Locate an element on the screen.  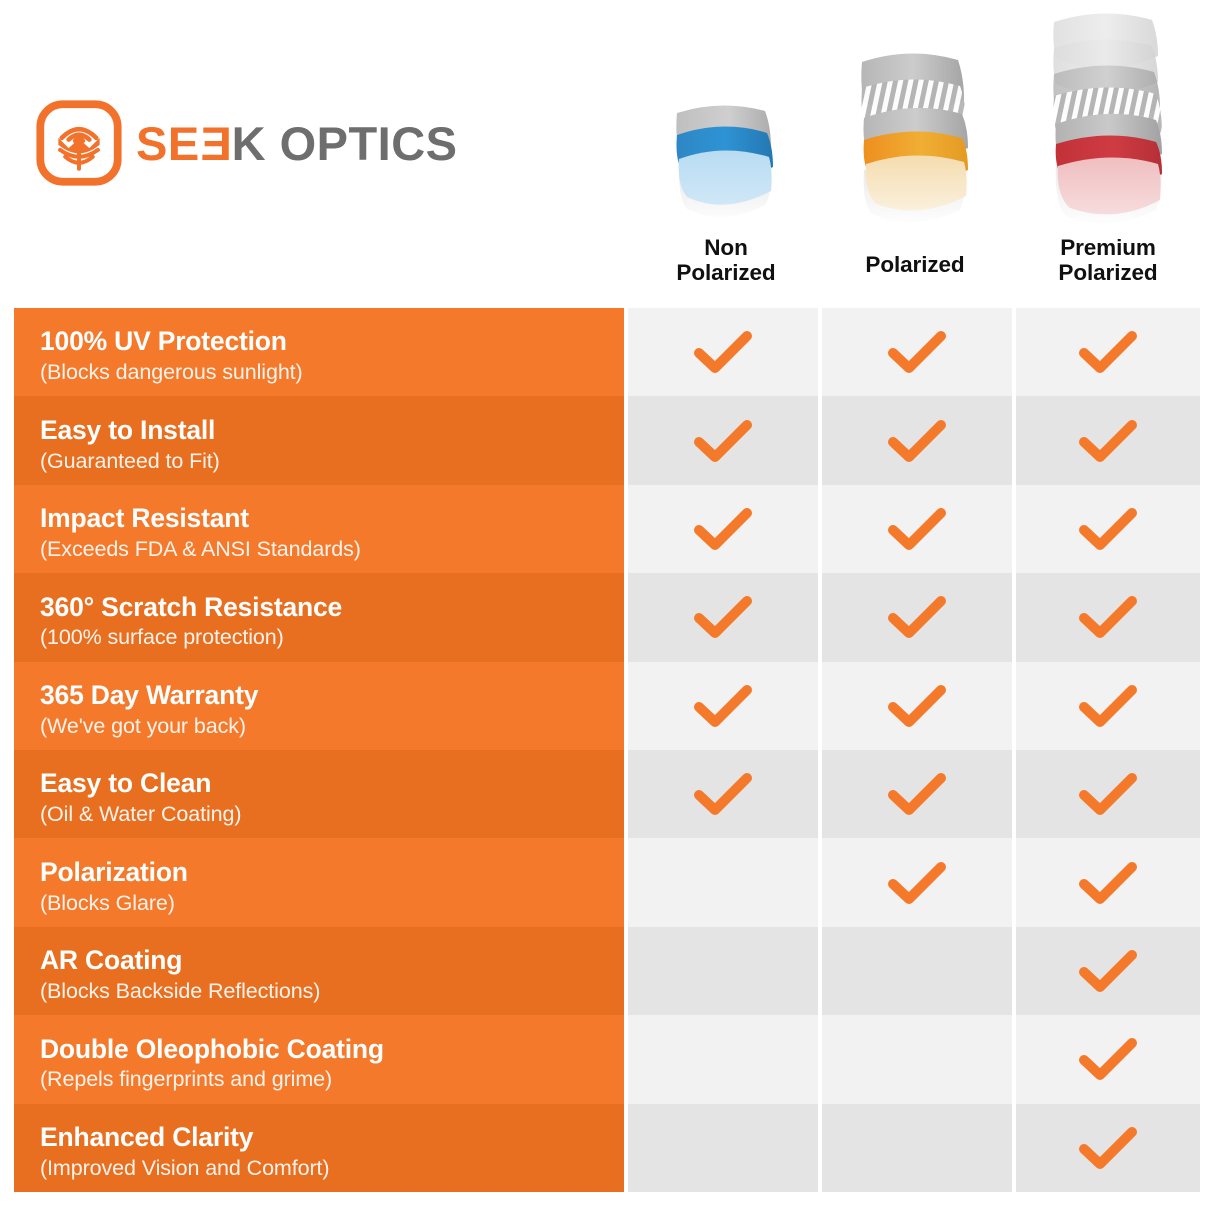
feature-subtitle: (100% surface protection) is located at coordinates (162, 637).